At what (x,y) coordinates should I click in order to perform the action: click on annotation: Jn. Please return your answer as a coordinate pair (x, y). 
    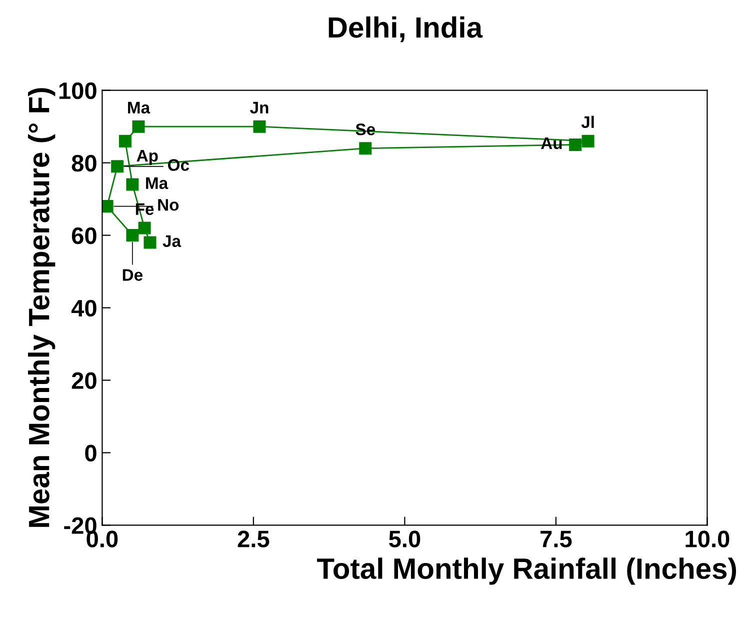
    Looking at the image, I should click on (259, 108).